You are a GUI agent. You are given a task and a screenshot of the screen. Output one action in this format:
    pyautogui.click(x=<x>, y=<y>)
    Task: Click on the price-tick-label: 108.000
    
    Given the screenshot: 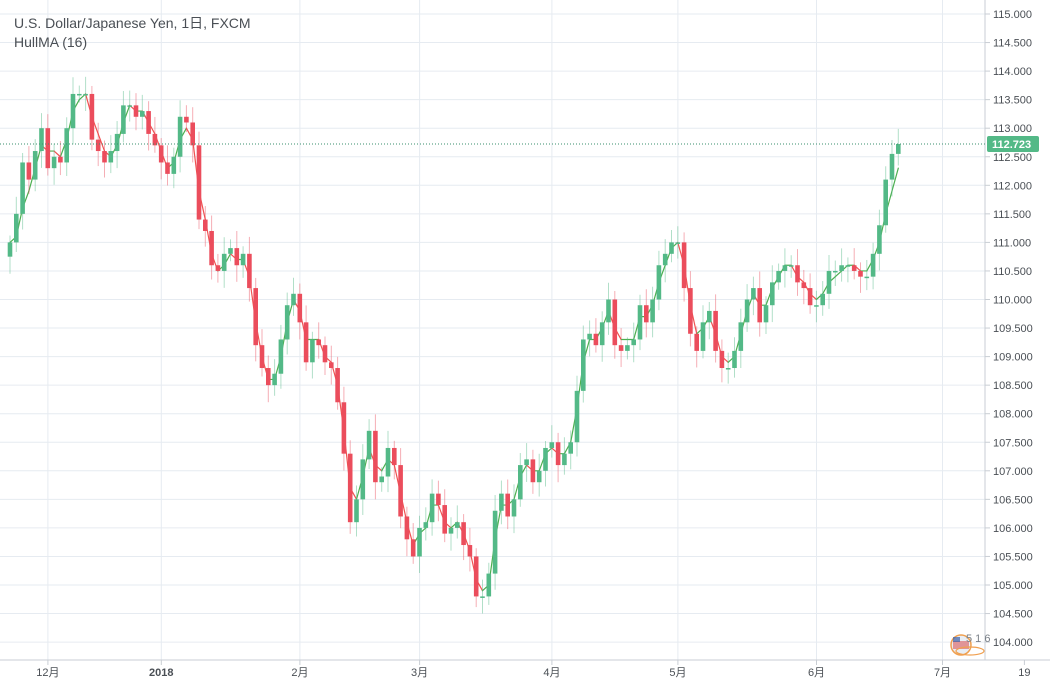 What is the action you would take?
    pyautogui.click(x=1013, y=415)
    